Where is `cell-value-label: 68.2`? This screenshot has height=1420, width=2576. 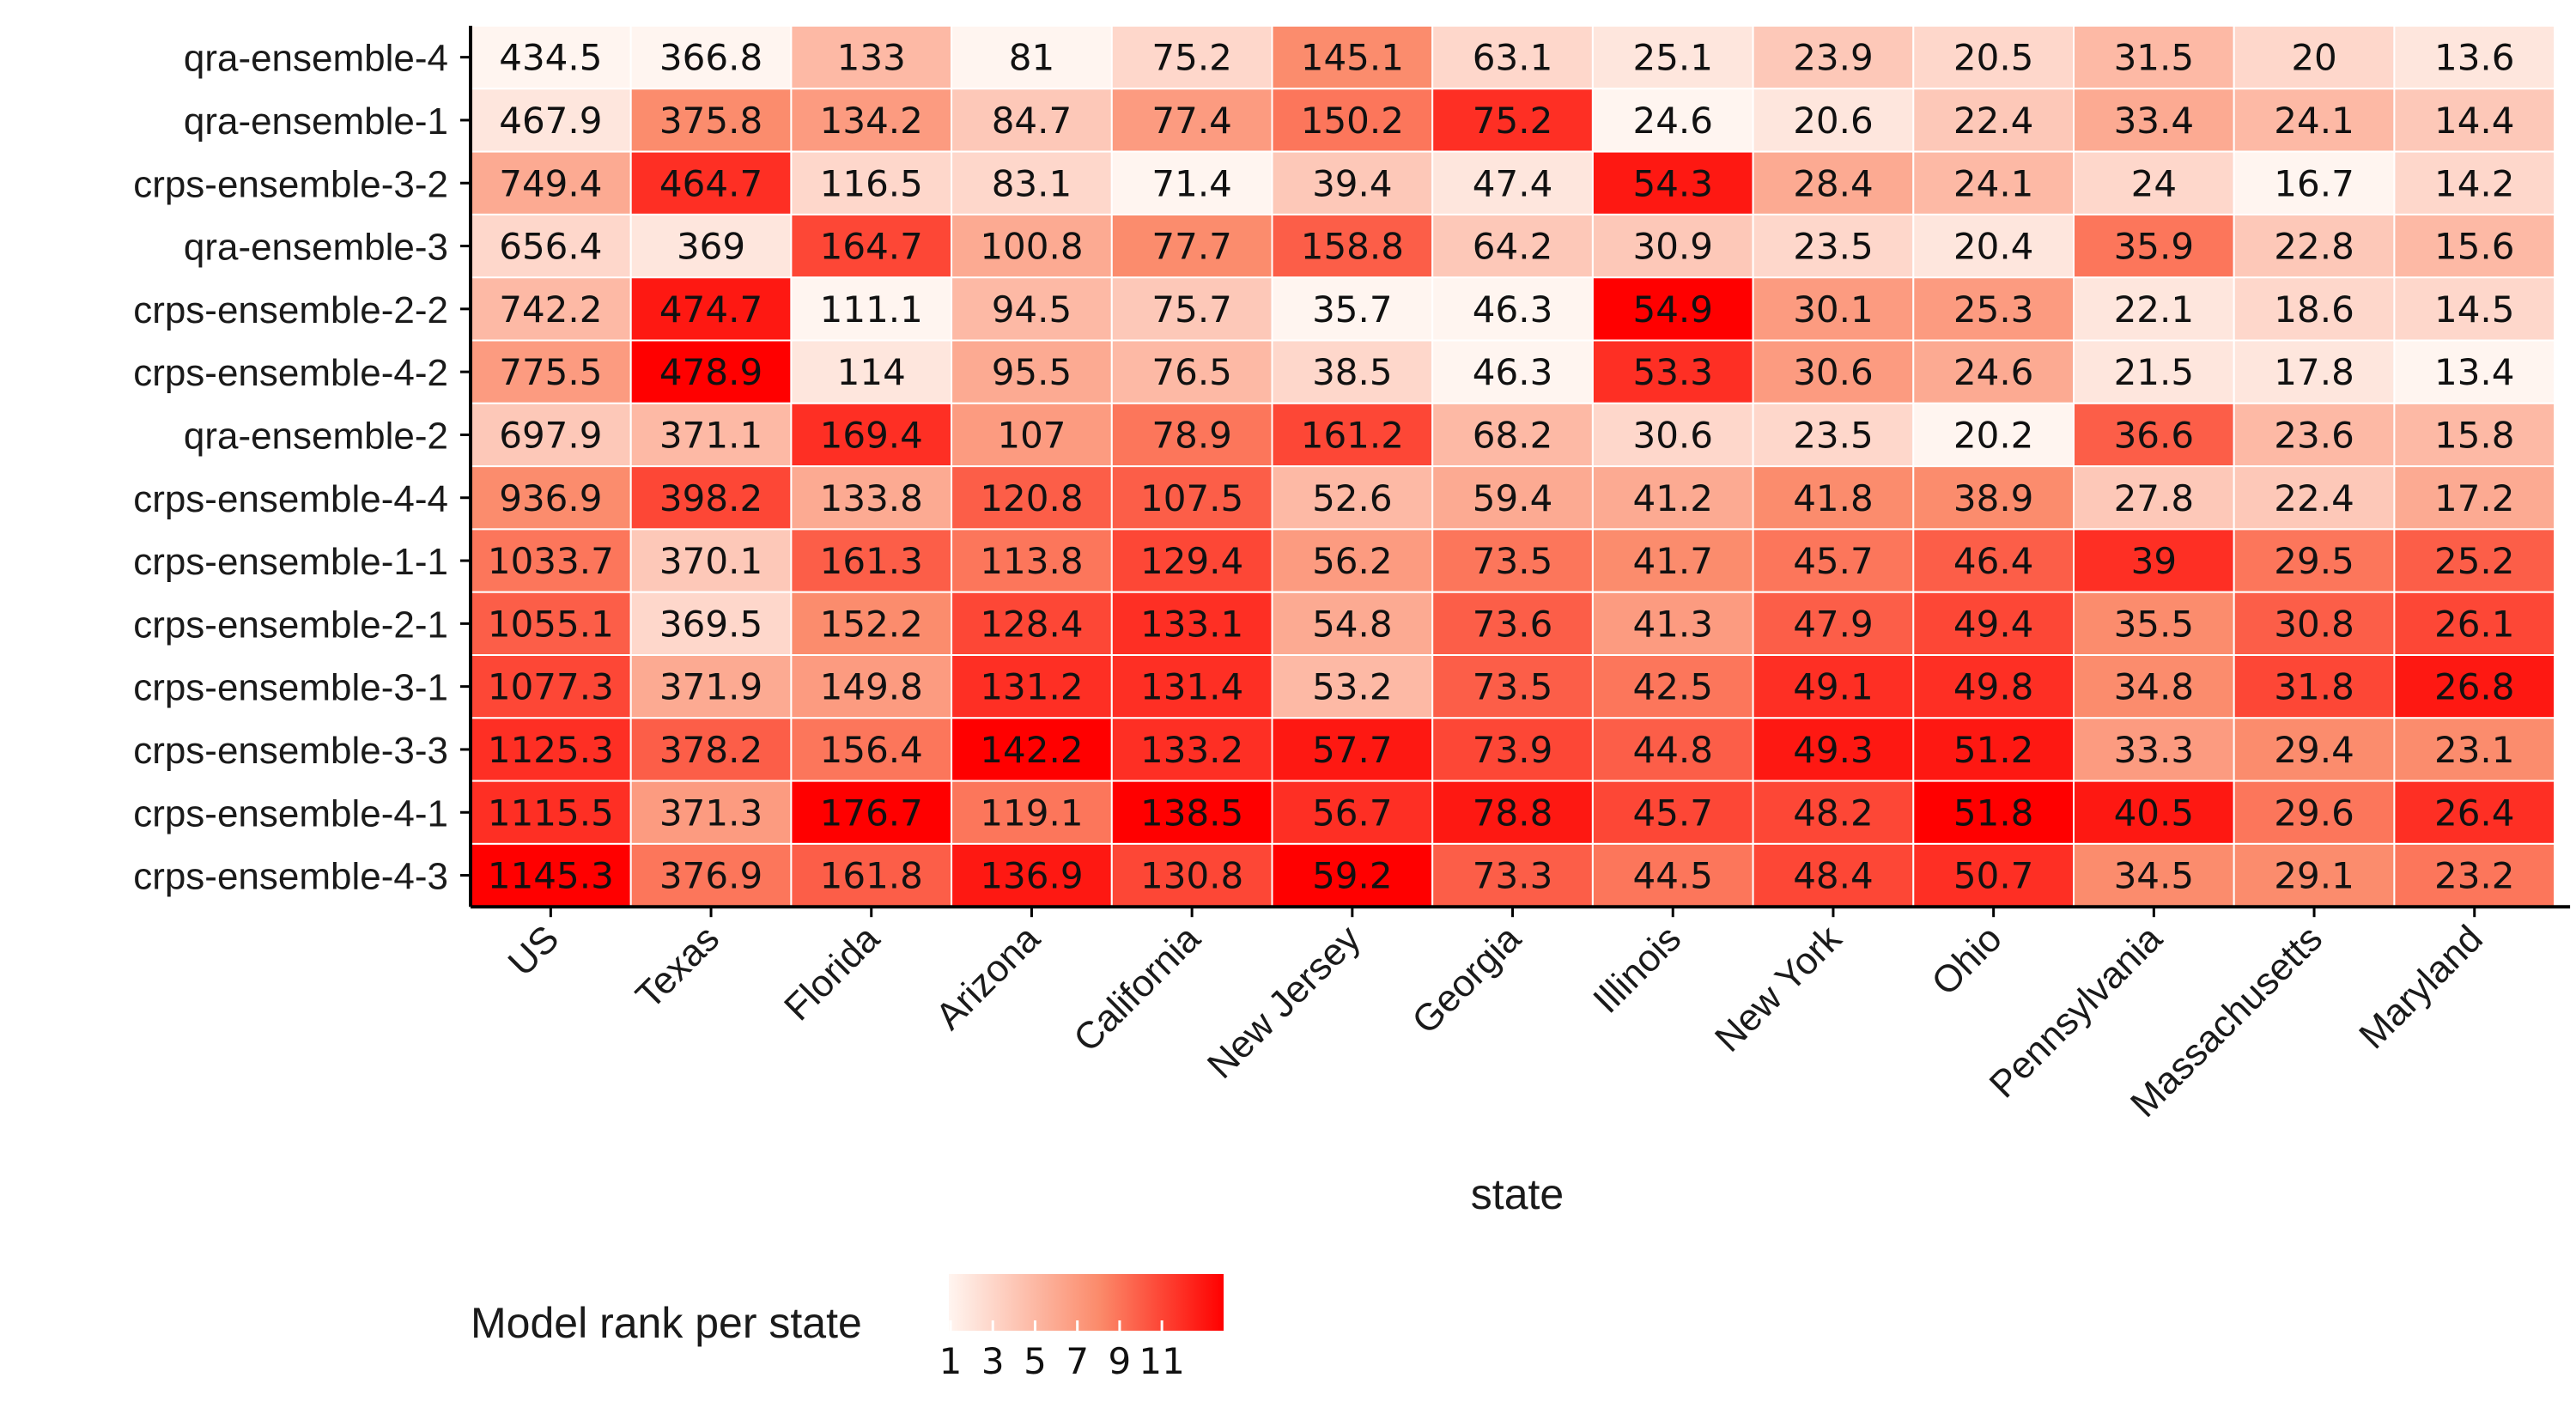
cell-value-label: 68.2 is located at coordinates (1513, 435).